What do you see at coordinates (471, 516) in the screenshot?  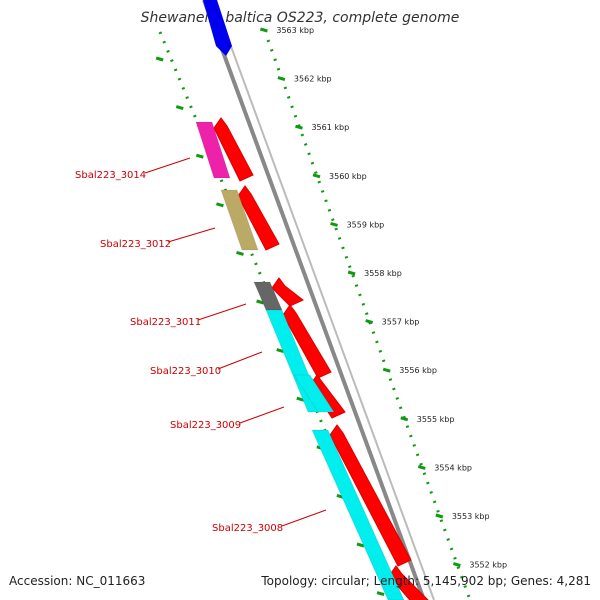 I see `tick-label-10: 3553 kbp` at bounding box center [471, 516].